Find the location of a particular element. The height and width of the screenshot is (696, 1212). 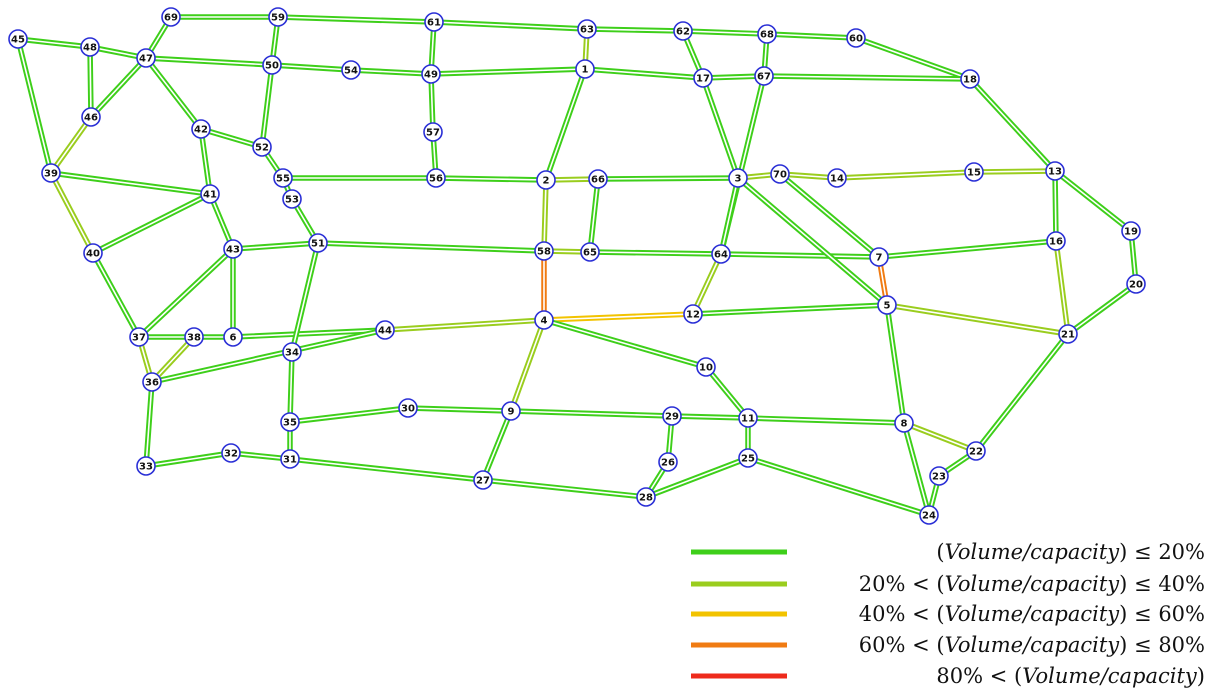

node-26: 26 is located at coordinates (668, 462).